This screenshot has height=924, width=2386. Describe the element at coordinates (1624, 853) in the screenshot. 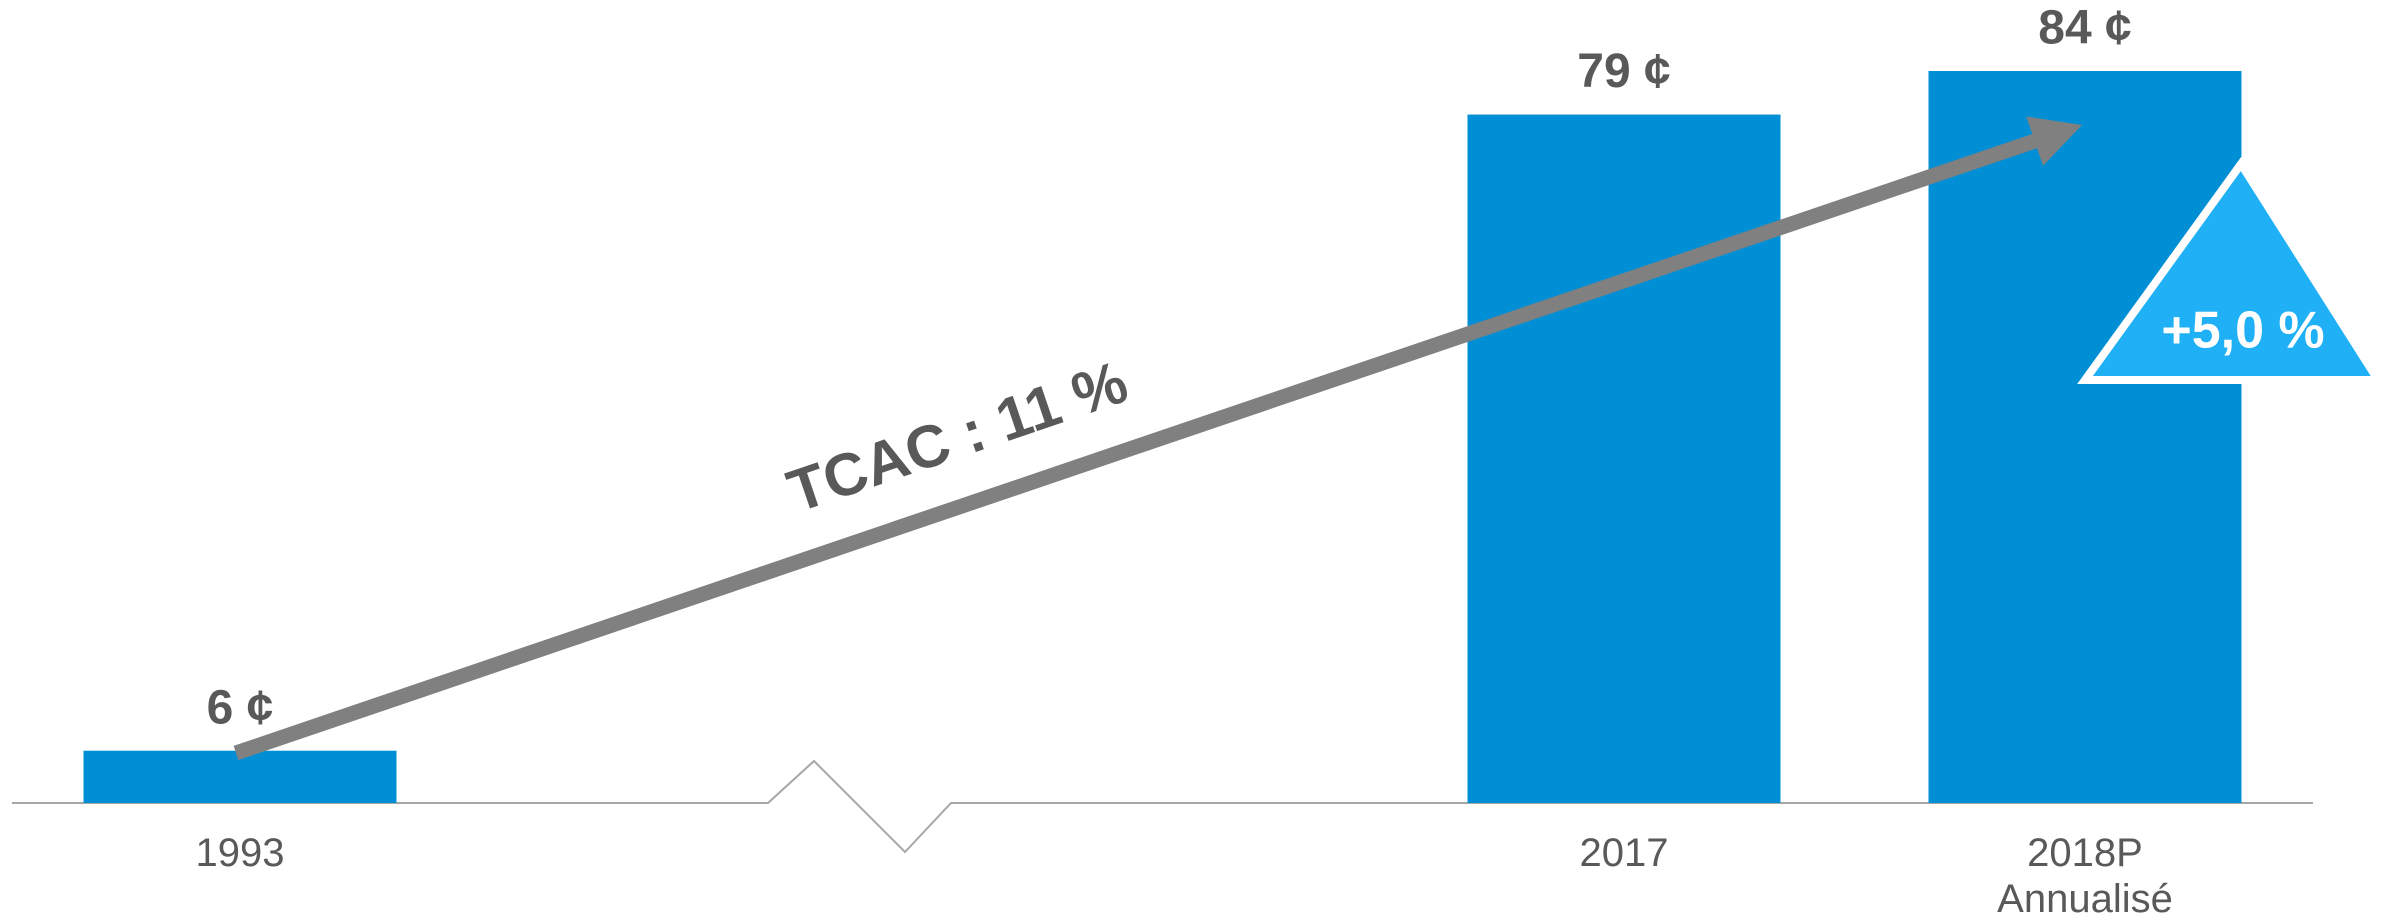

I see `x-tick-label: 2017` at that location.